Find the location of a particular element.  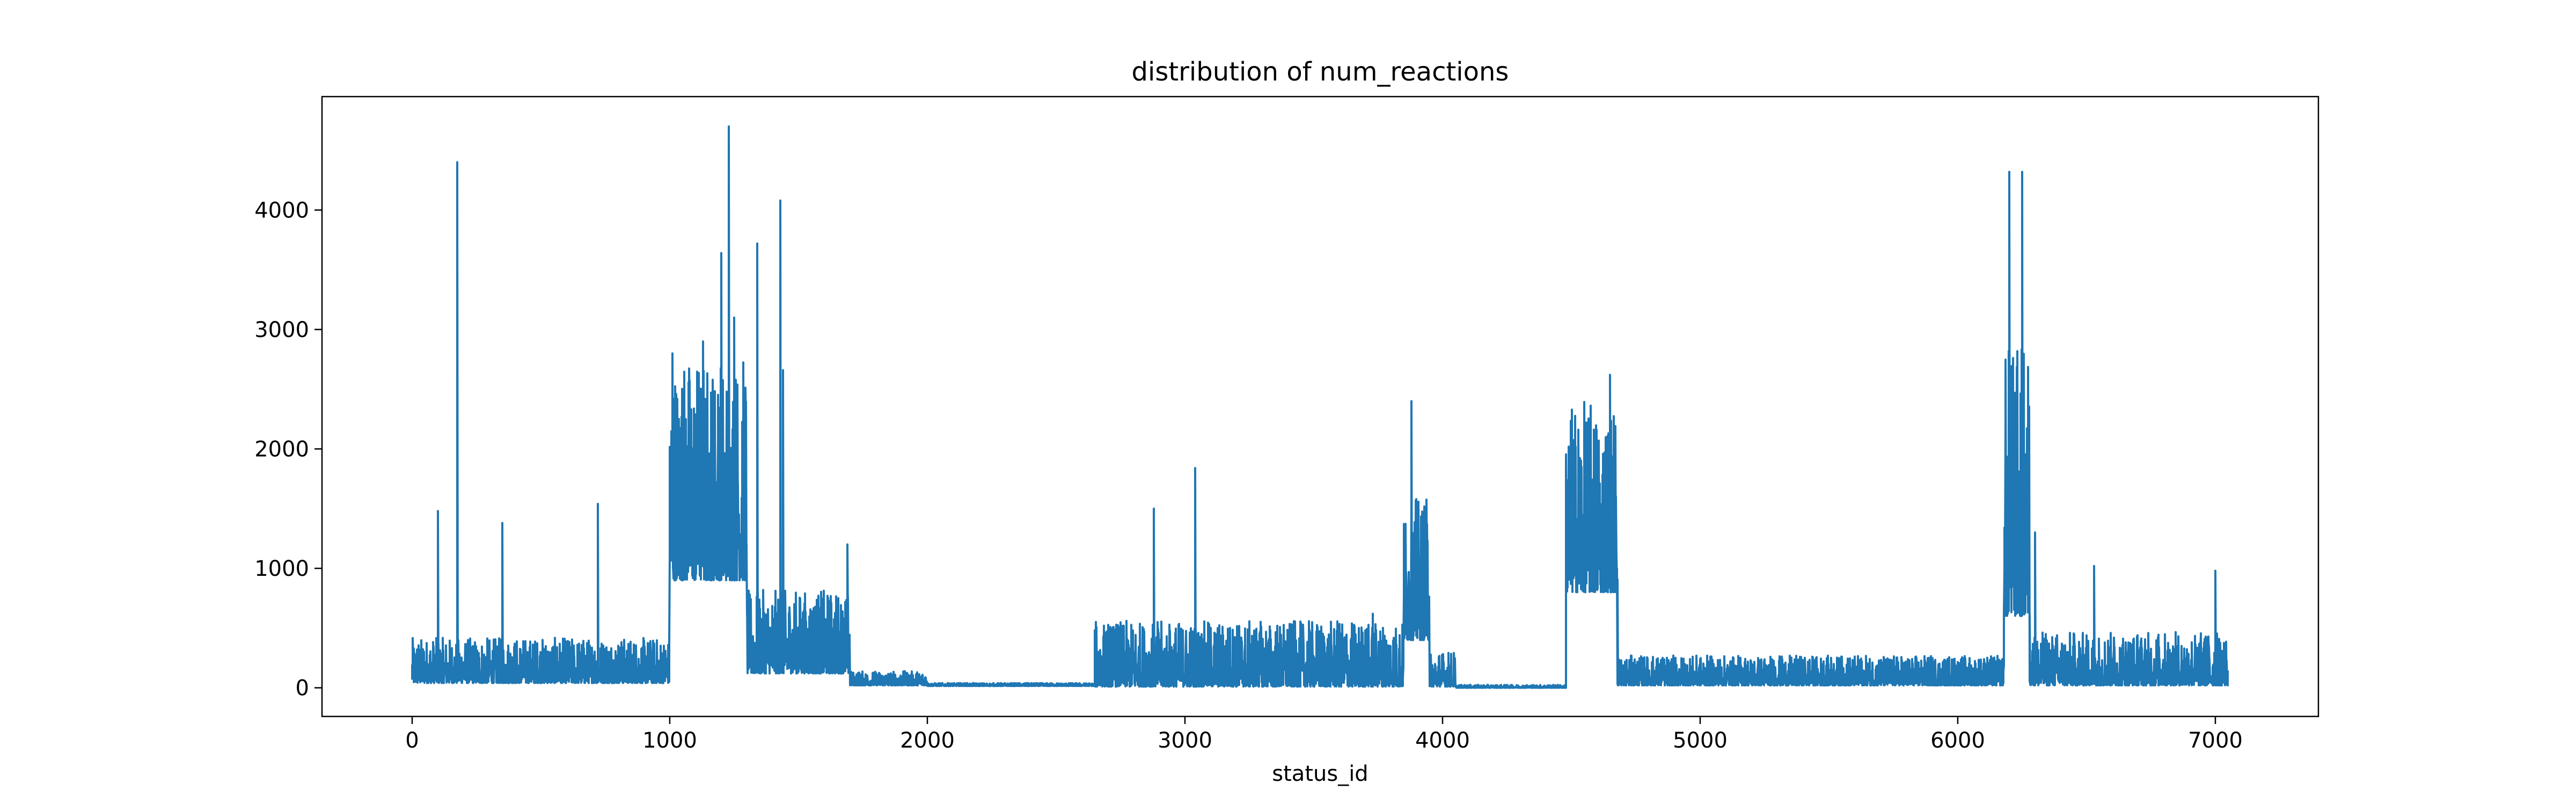

y-tick-label: 2000 is located at coordinates (281, 449).